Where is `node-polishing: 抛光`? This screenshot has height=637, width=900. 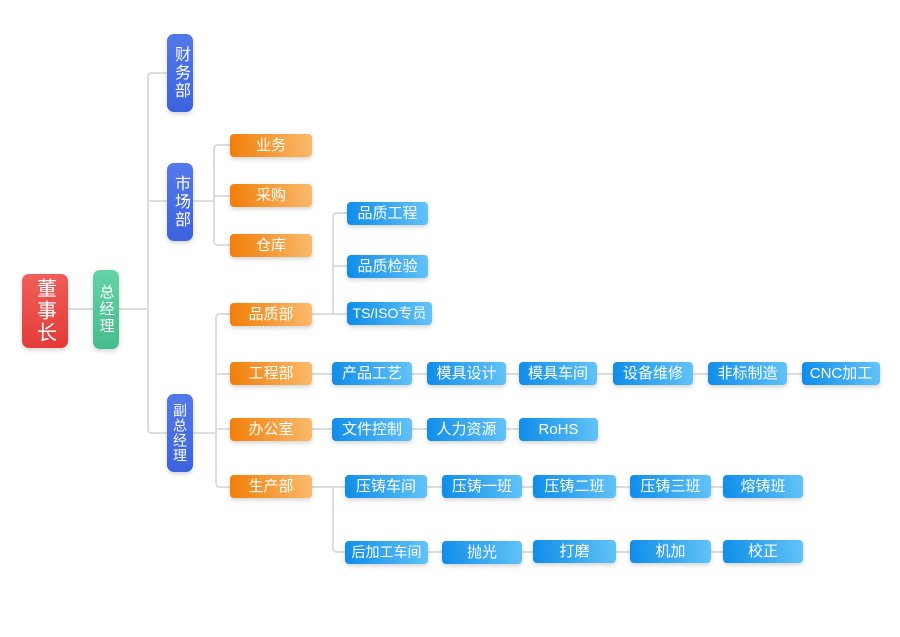
node-polishing: 抛光 is located at coordinates (482, 552).